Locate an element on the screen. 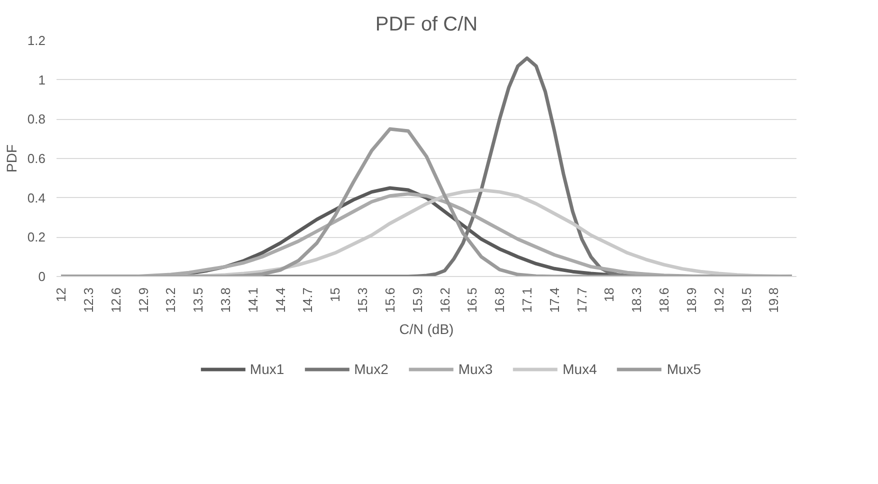 Image resolution: width=878 pixels, height=484 pixels. x-tick-label: 15.9 is located at coordinates (417, 300).